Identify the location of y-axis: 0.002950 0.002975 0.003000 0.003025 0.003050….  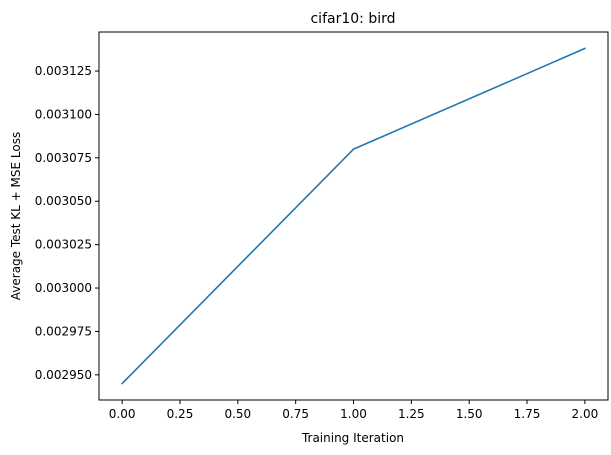
(67, 223).